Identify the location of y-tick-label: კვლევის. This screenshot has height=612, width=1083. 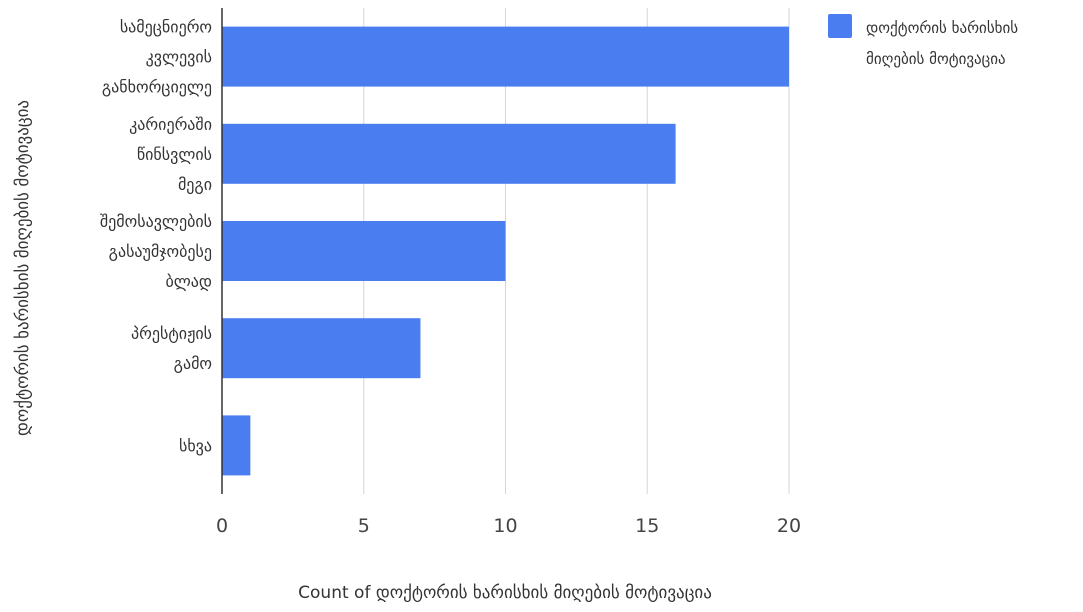
(179, 57).